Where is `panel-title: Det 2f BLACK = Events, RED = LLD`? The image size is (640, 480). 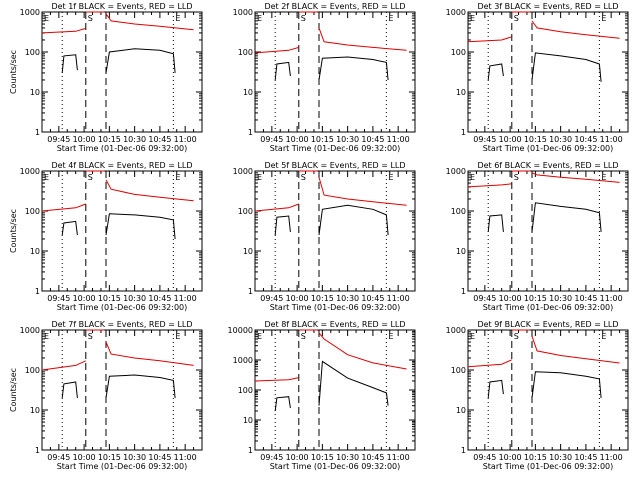
panel-title: Det 2f BLACK = Events, RED = LLD is located at coordinates (334, 6).